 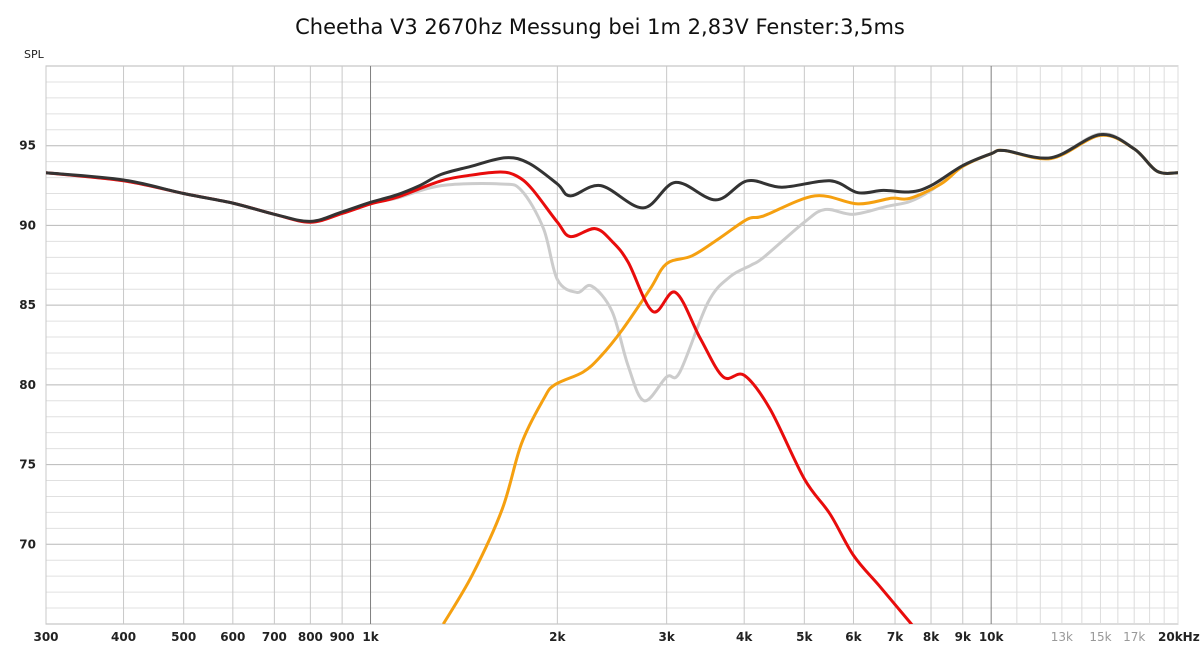 What do you see at coordinates (27, 385) in the screenshot?
I see `y-tick-label: 80` at bounding box center [27, 385].